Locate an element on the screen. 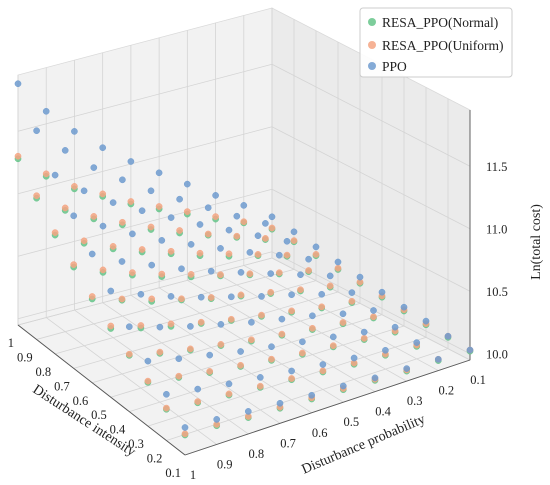 The image size is (550, 485). y-tick-label: 0.6 is located at coordinates (81, 401).